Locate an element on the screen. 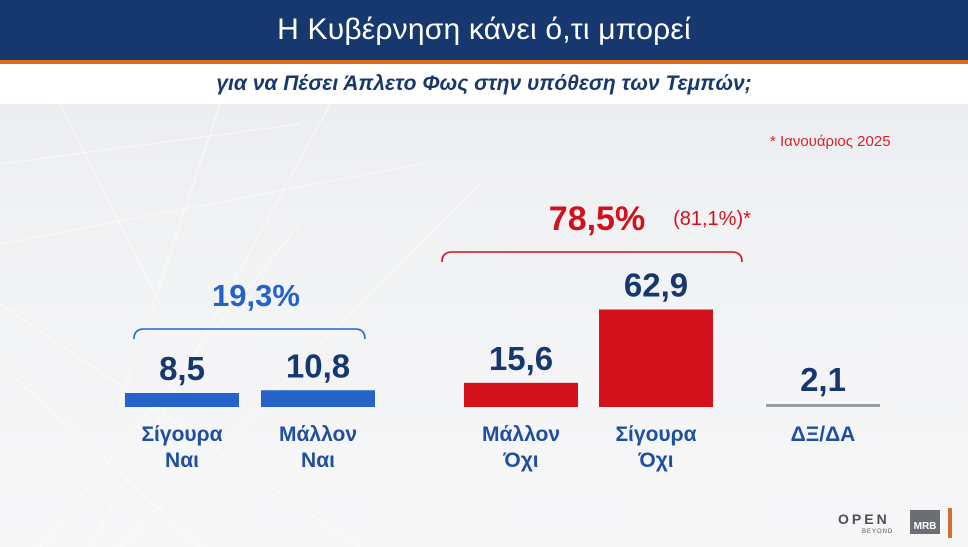 This screenshot has height=547, width=968. open-logo: OPEN is located at coordinates (864, 519).